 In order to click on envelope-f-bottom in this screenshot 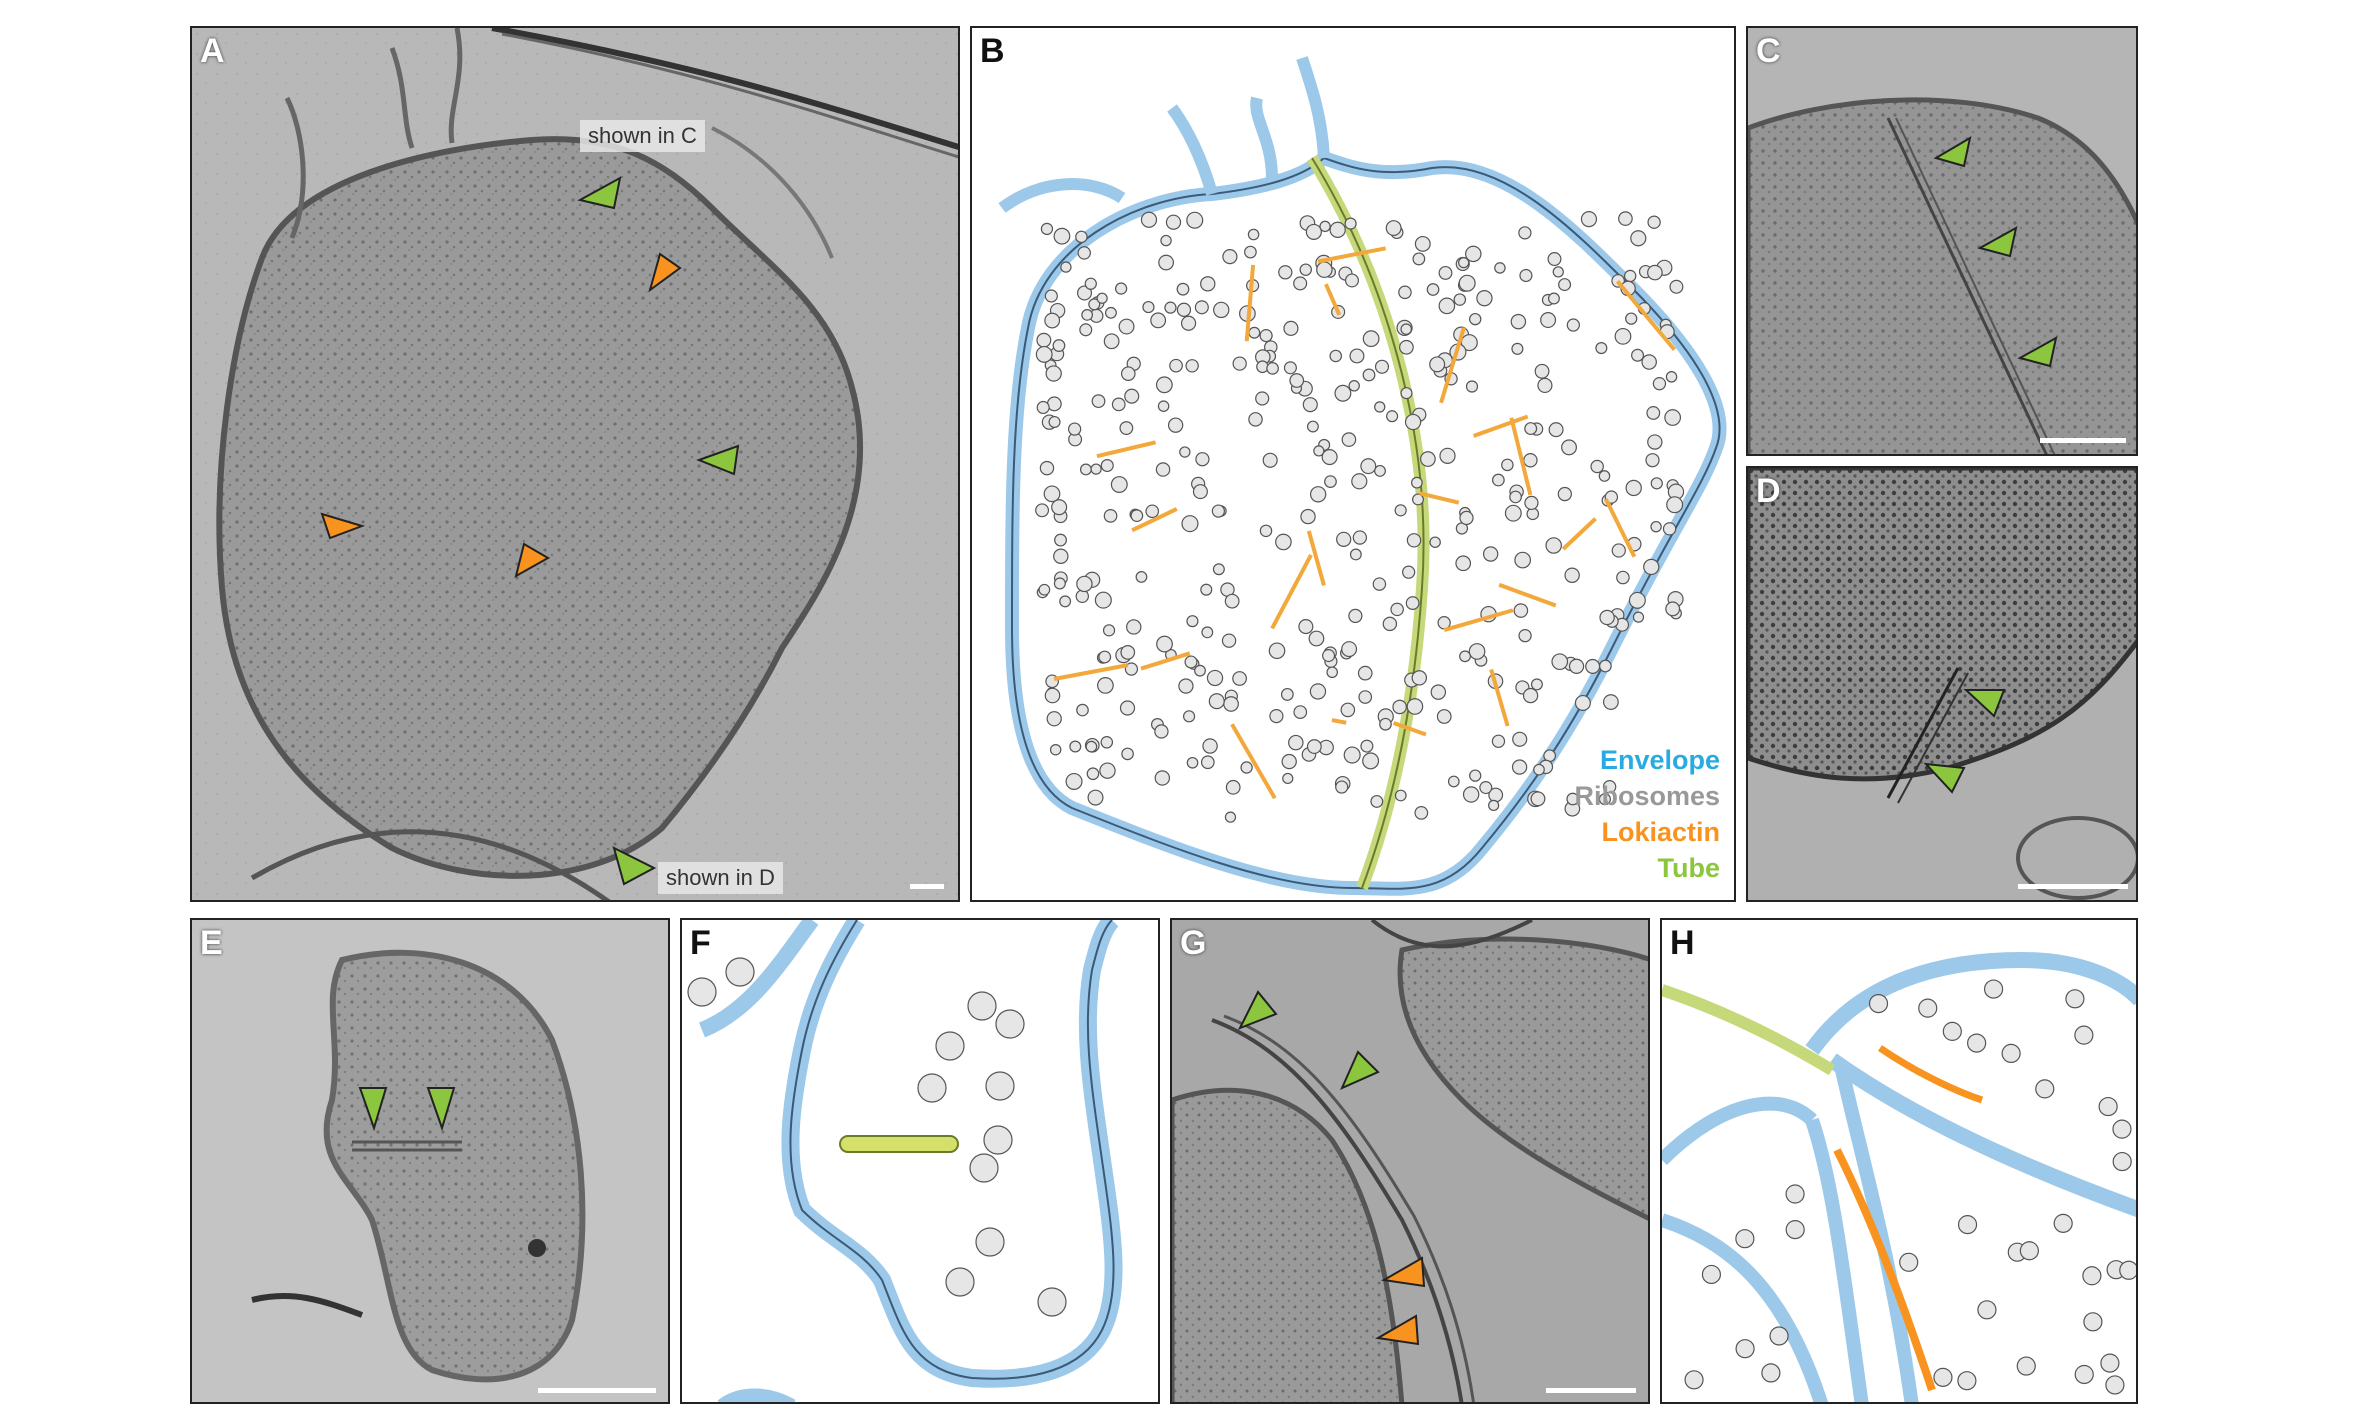, I will do `click(756, 1395)`.